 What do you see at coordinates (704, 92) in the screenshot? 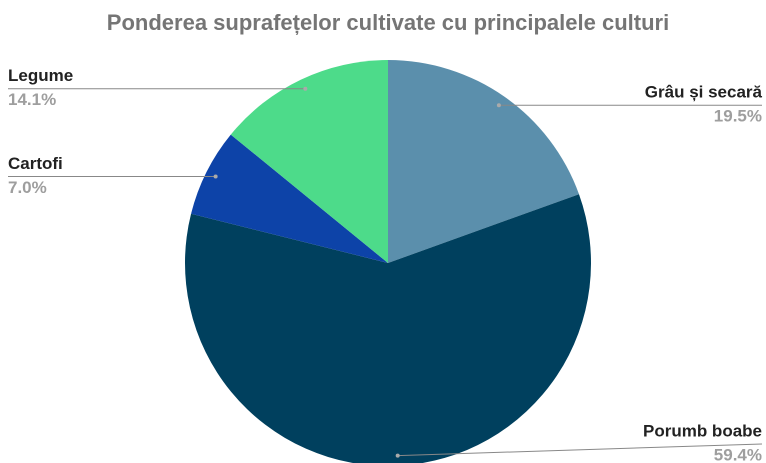
I see `slice-label: Grâu și secară` at bounding box center [704, 92].